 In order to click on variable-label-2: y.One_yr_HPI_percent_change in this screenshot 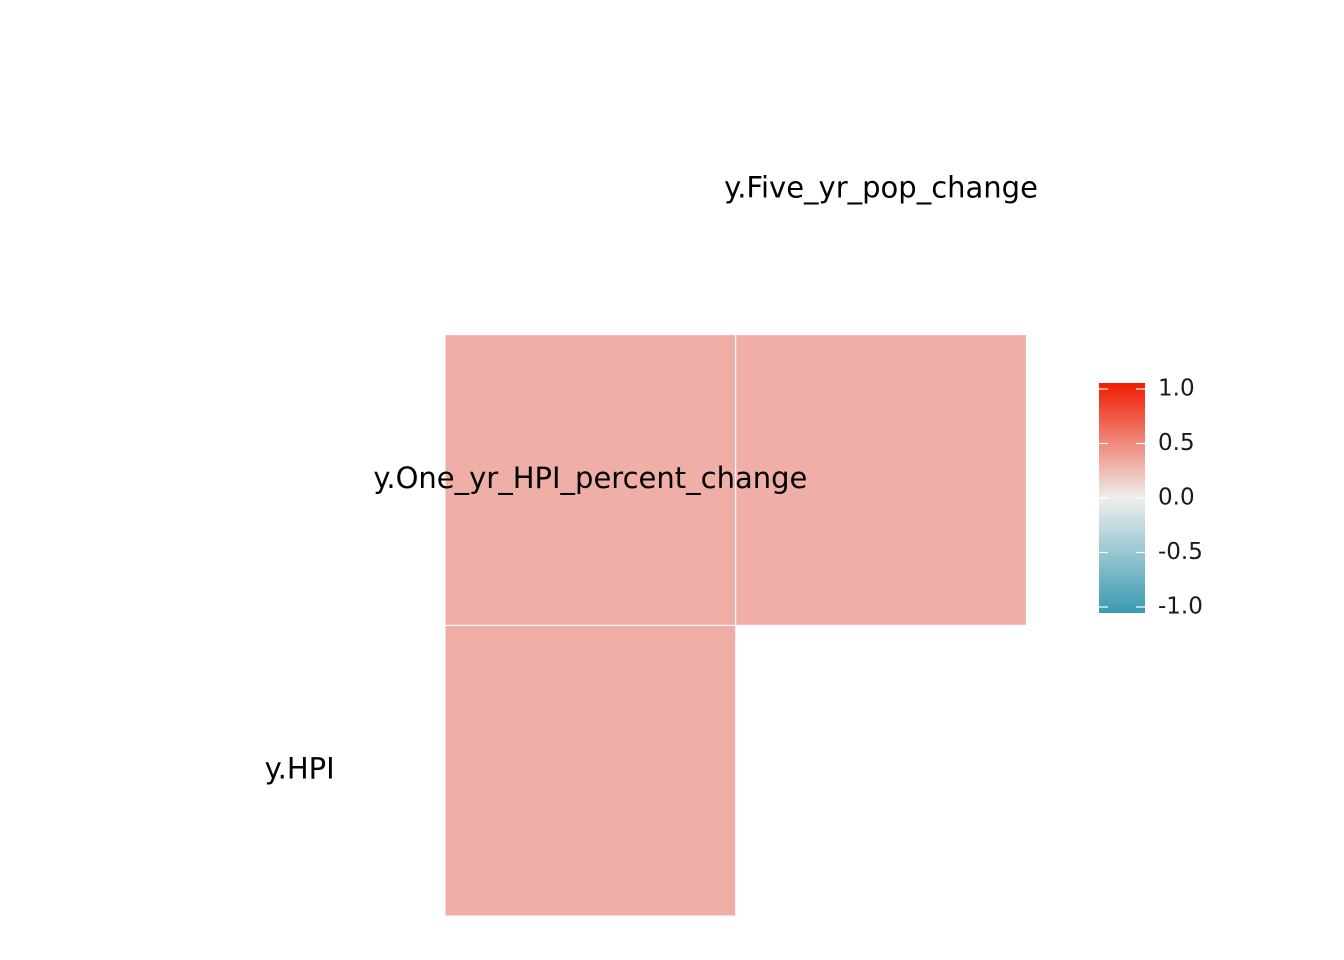, I will do `click(590, 478)`.